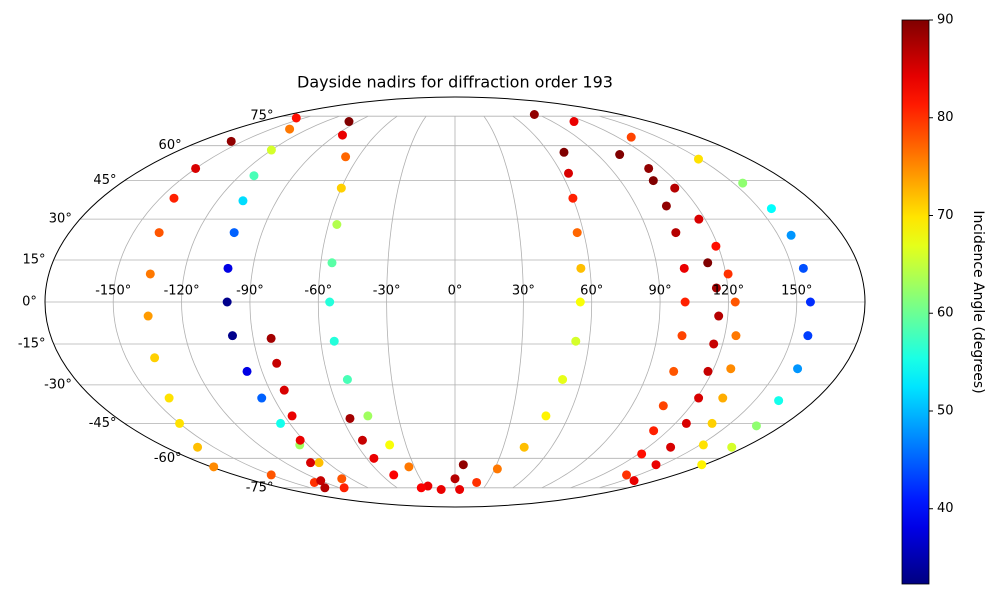  What do you see at coordinates (945, 215) in the screenshot?
I see `colorbar-tick-label: 70` at bounding box center [945, 215].